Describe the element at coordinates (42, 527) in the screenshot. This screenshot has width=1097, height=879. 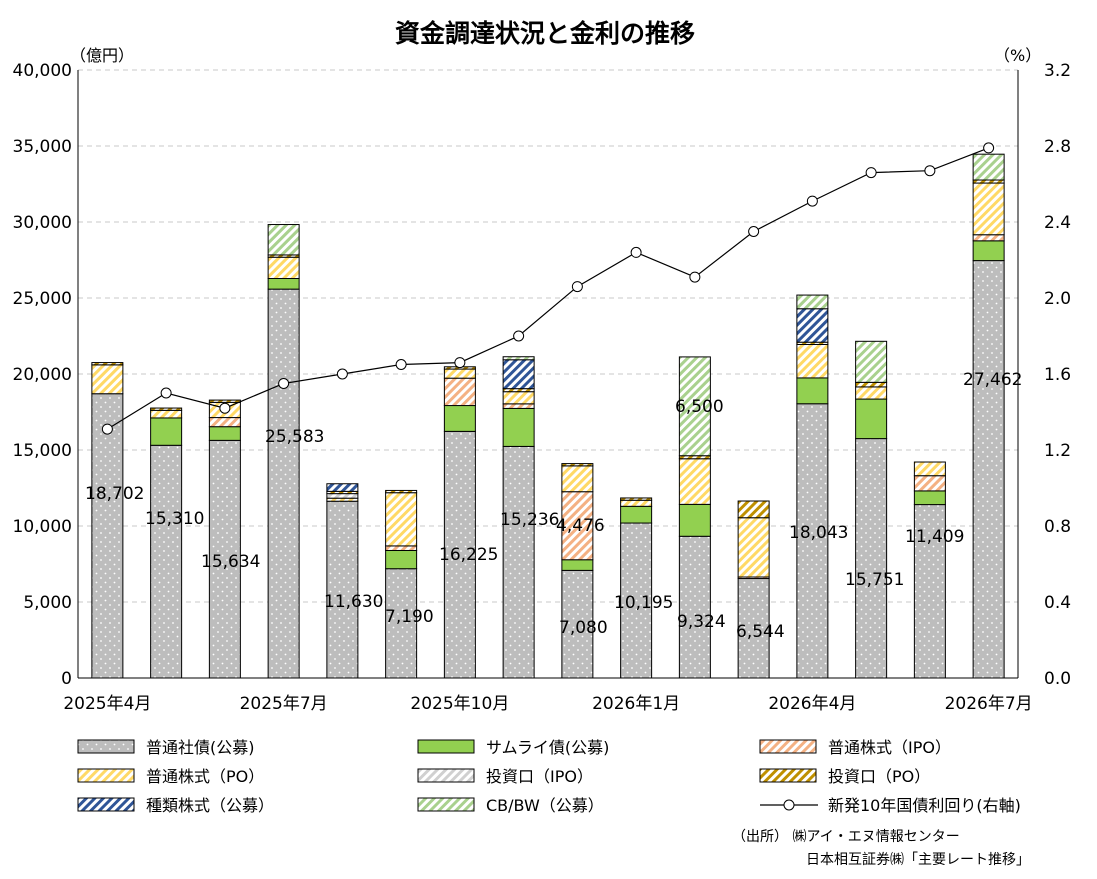
I see `left-tick-label: 10,000` at that location.